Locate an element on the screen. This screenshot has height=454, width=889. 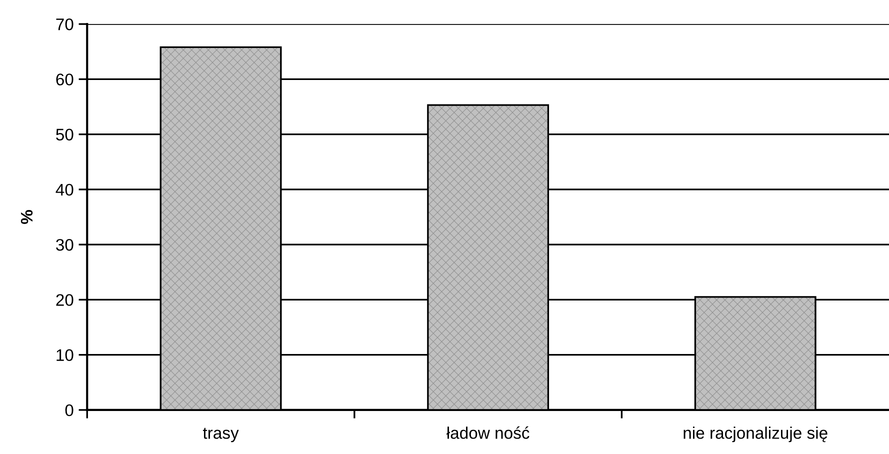
y-tick-label: 30 is located at coordinates (65, 244).